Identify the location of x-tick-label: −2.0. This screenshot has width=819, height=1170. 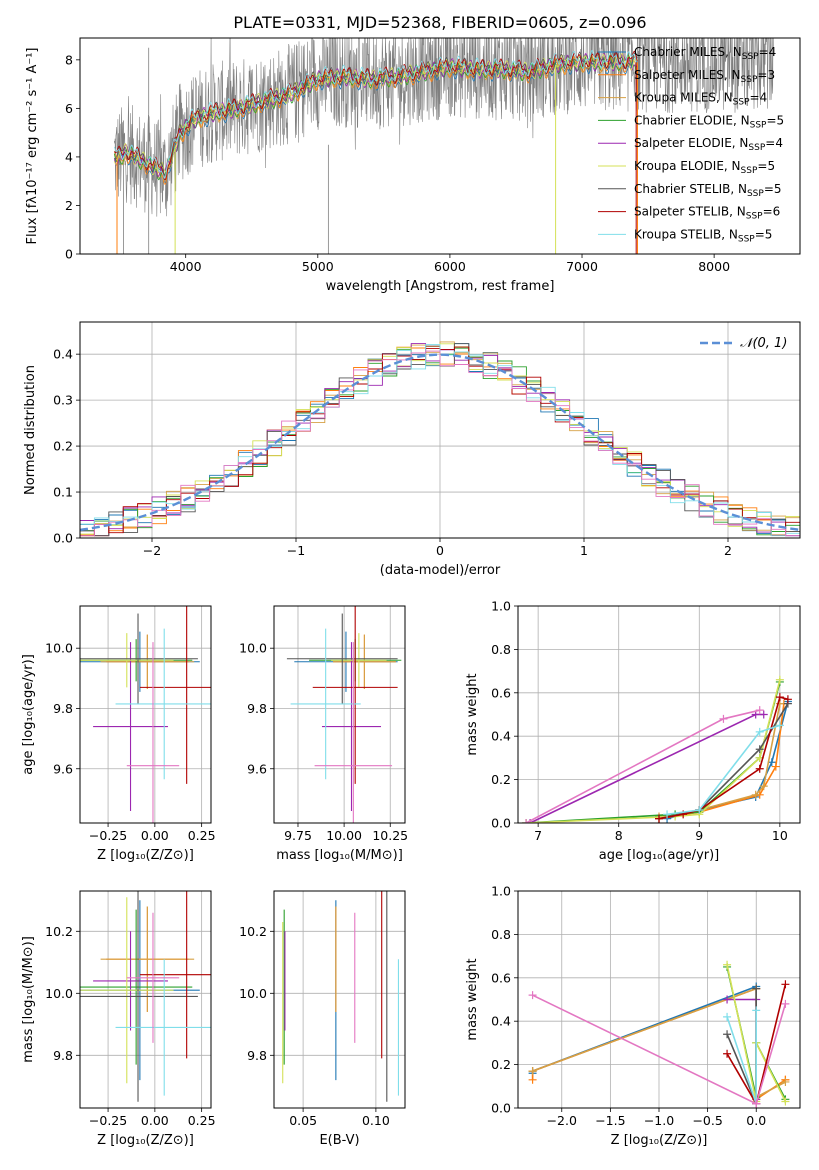
(562, 1120).